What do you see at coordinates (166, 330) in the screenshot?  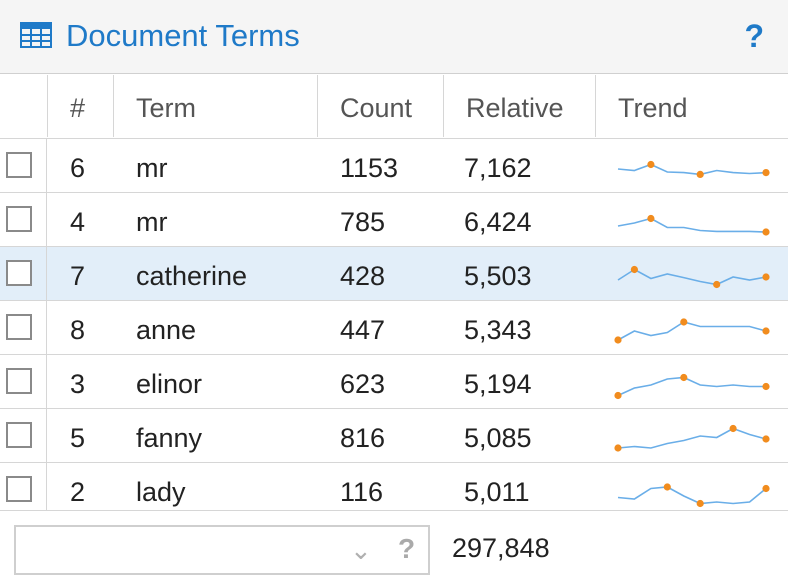 I see `cell-term: anne` at bounding box center [166, 330].